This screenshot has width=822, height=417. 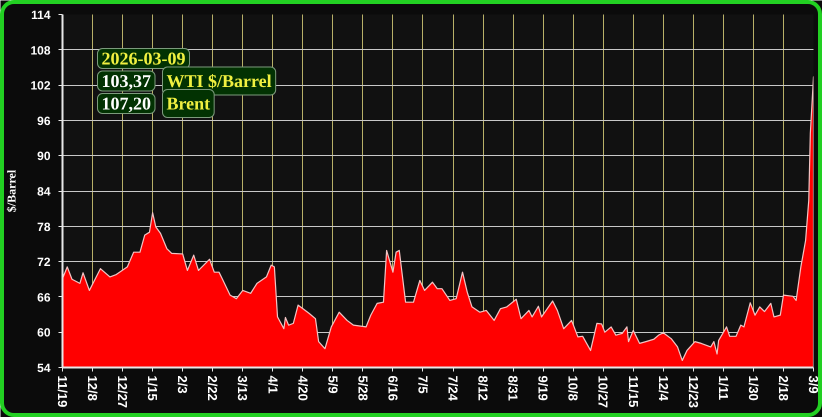 What do you see at coordinates (44, 156) in the screenshot?
I see `y-tick-label: 90` at bounding box center [44, 156].